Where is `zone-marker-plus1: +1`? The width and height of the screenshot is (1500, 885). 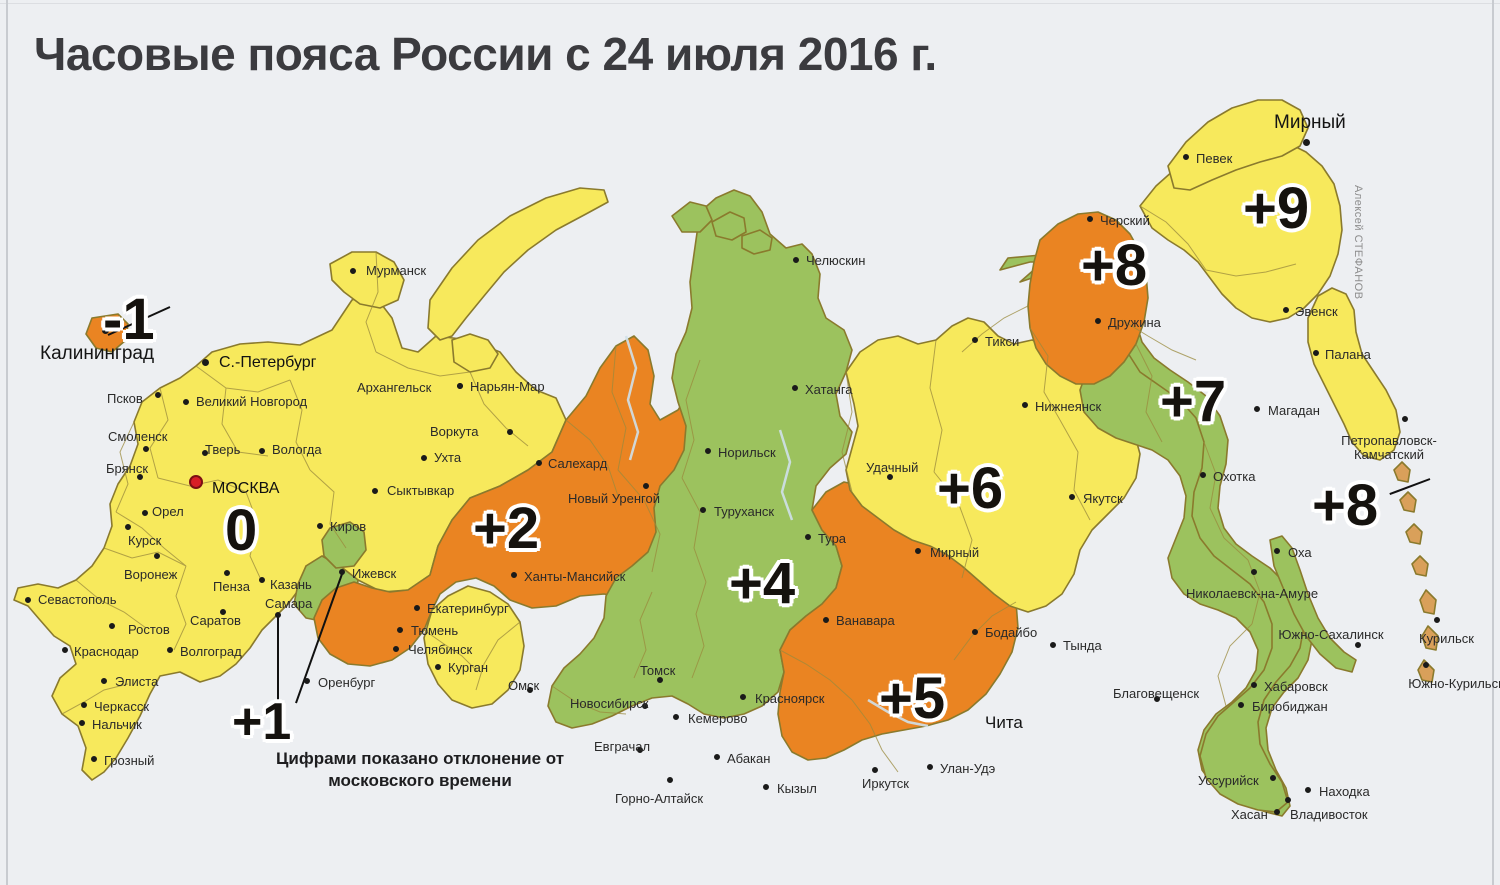 zone-marker-plus1: +1 is located at coordinates (262, 722).